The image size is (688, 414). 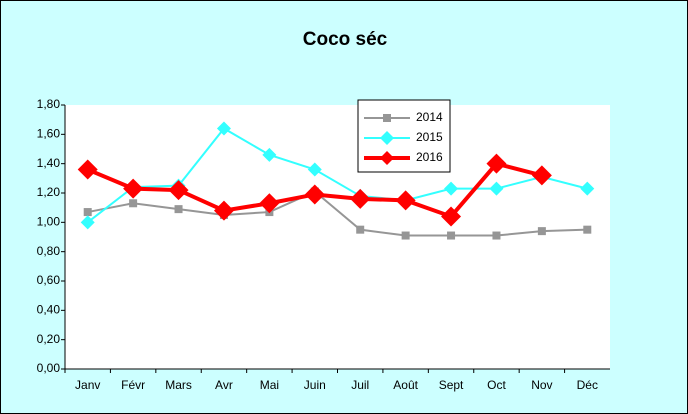 I want to click on x-tick-label: Janv, so click(x=87, y=385).